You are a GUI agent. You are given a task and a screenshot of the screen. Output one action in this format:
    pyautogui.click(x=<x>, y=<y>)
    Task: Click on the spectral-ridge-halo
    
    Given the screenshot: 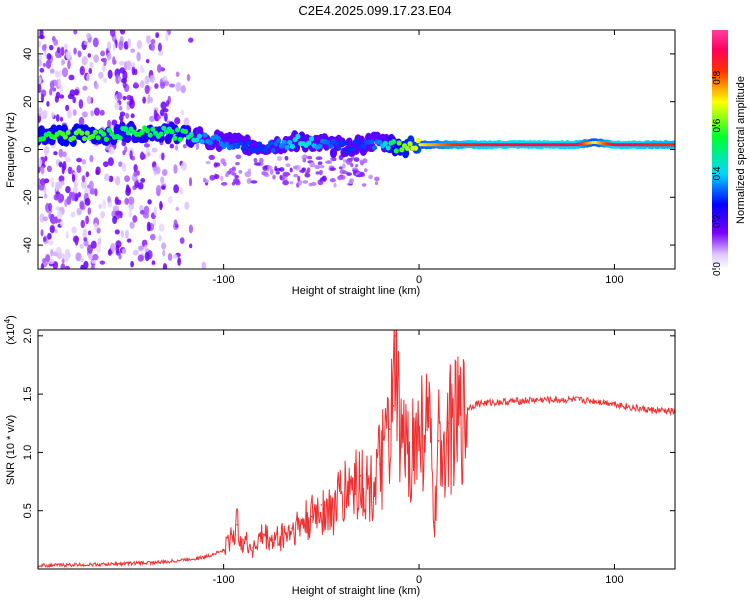 What is the action you would take?
    pyautogui.click(x=349, y=142)
    